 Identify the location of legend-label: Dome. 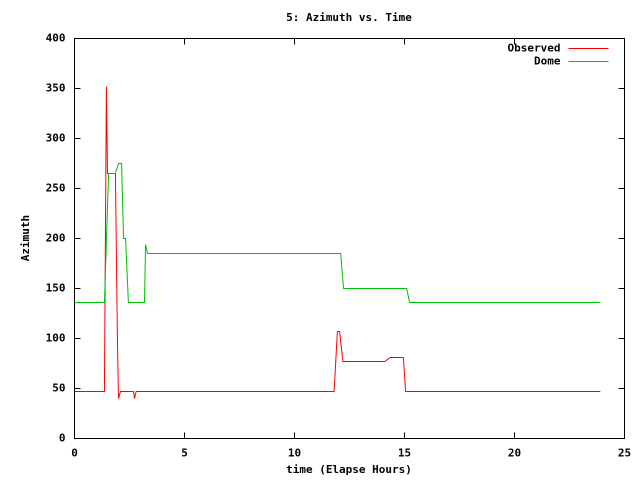
(547, 61).